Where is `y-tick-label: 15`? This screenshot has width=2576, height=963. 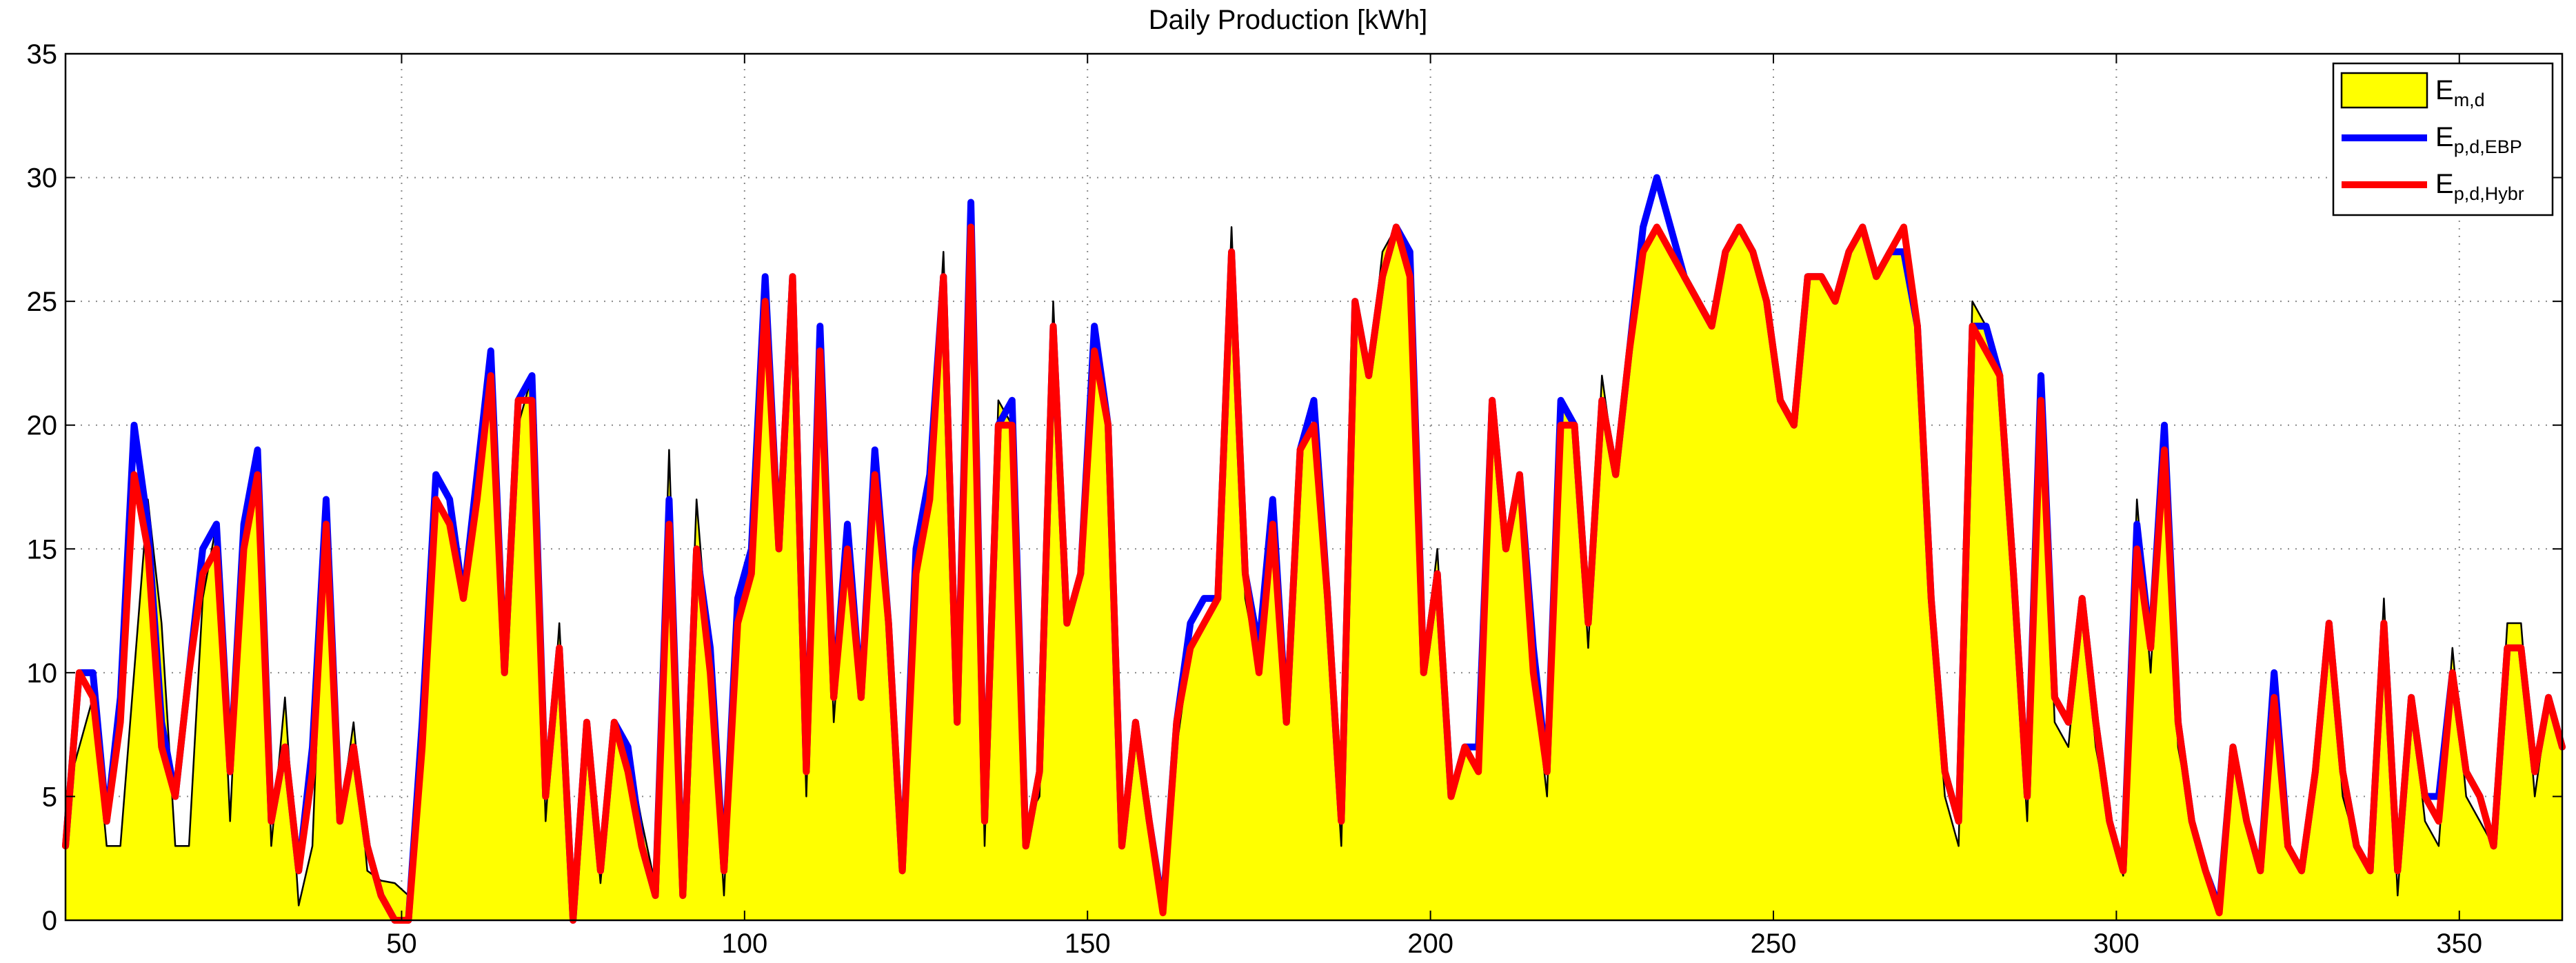 y-tick-label: 15 is located at coordinates (42, 549).